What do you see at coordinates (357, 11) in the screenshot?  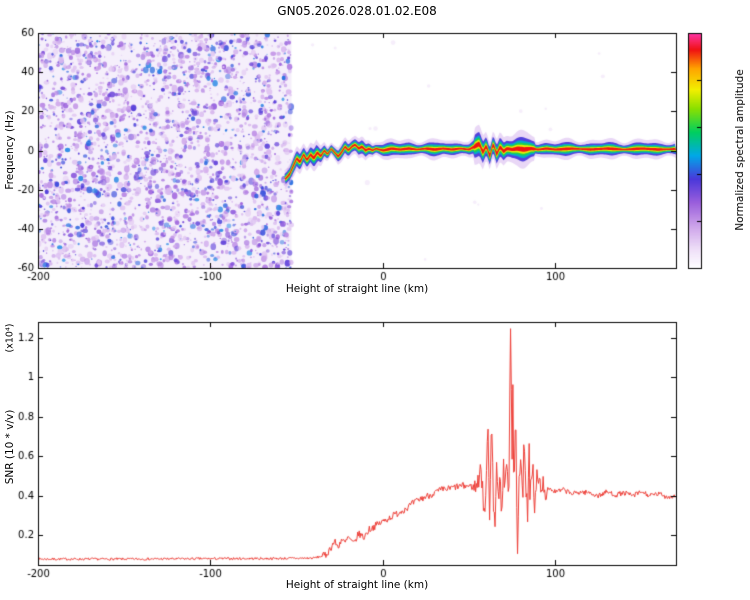 I see `figure-title: GN05.2026.028.01.02.E08` at bounding box center [357, 11].